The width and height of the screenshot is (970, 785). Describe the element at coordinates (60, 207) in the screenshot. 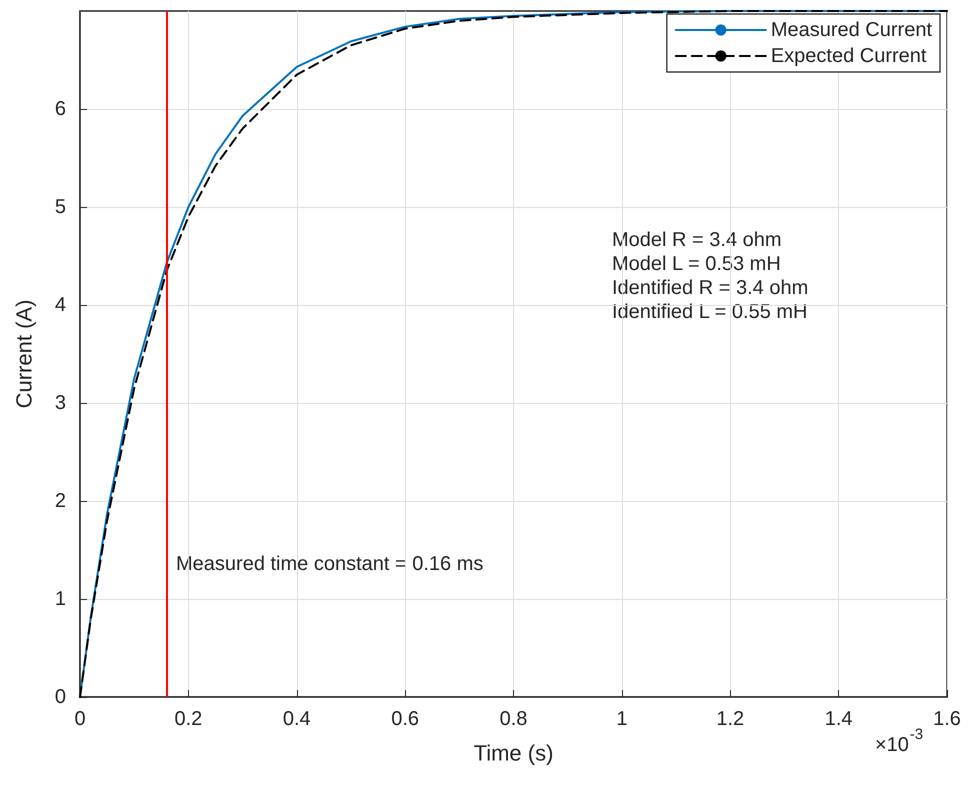

I see `y-tick-label: 5` at that location.